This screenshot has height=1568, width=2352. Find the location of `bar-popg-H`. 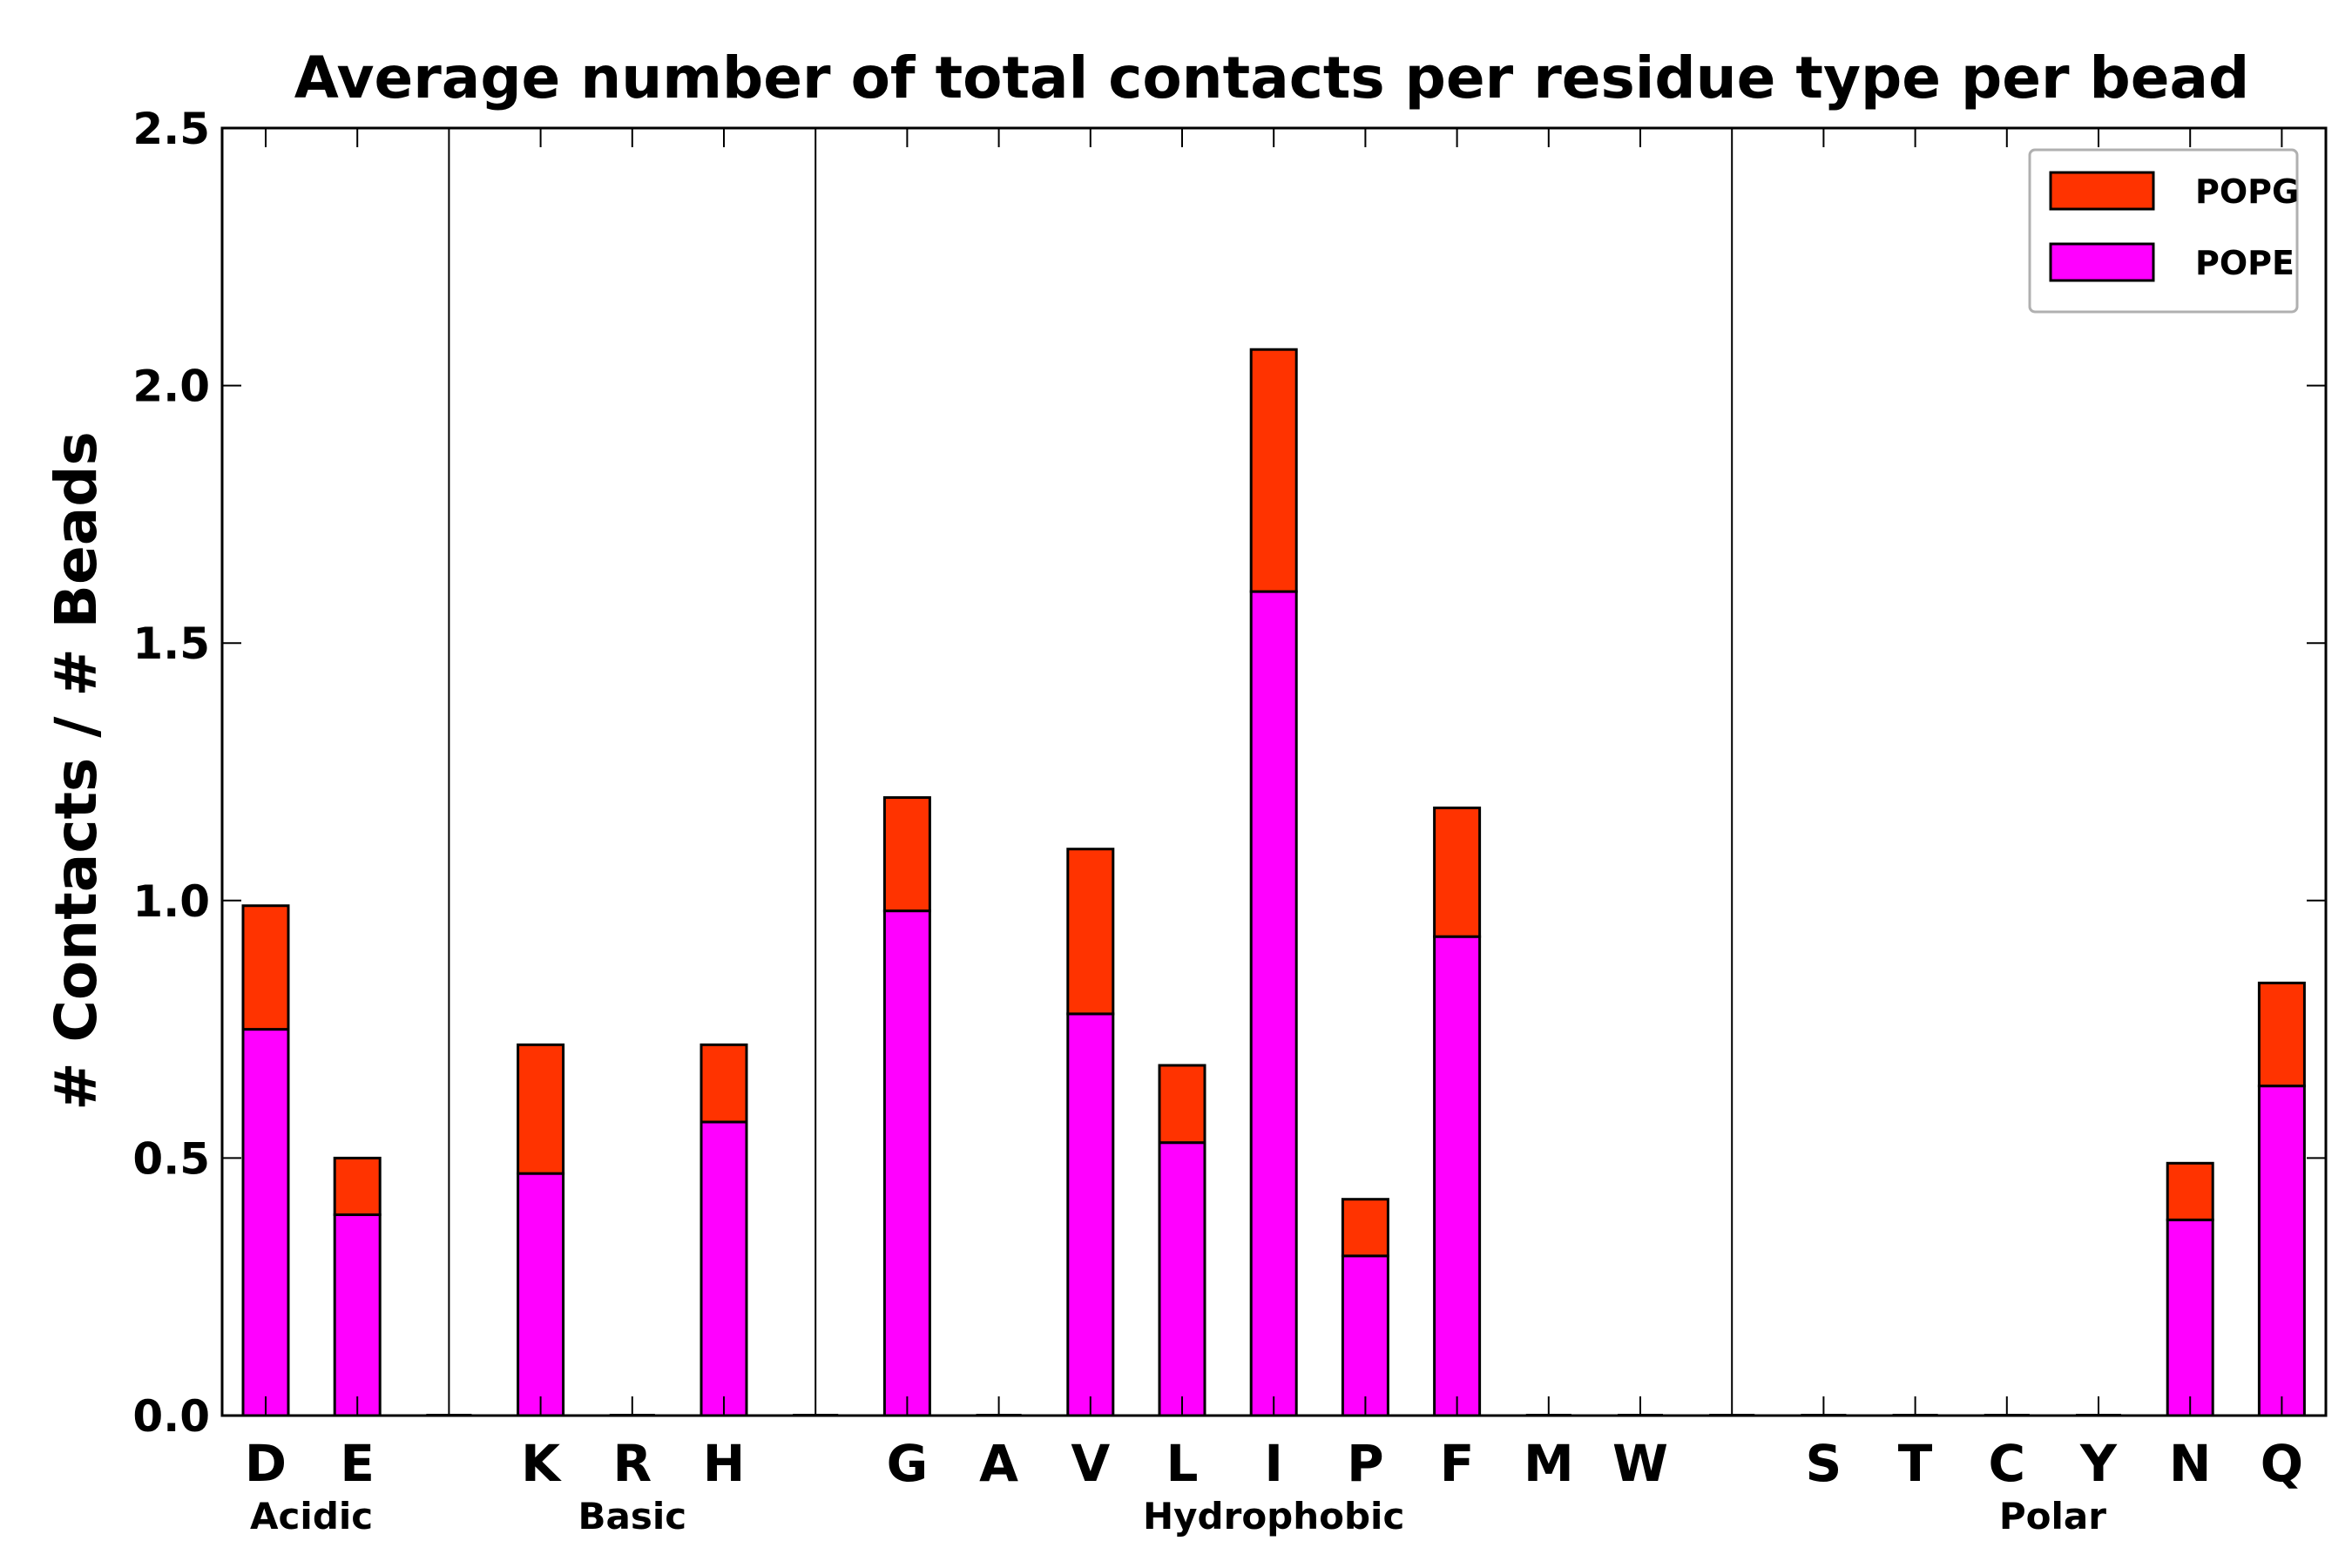

bar-popg-H is located at coordinates (724, 1083).